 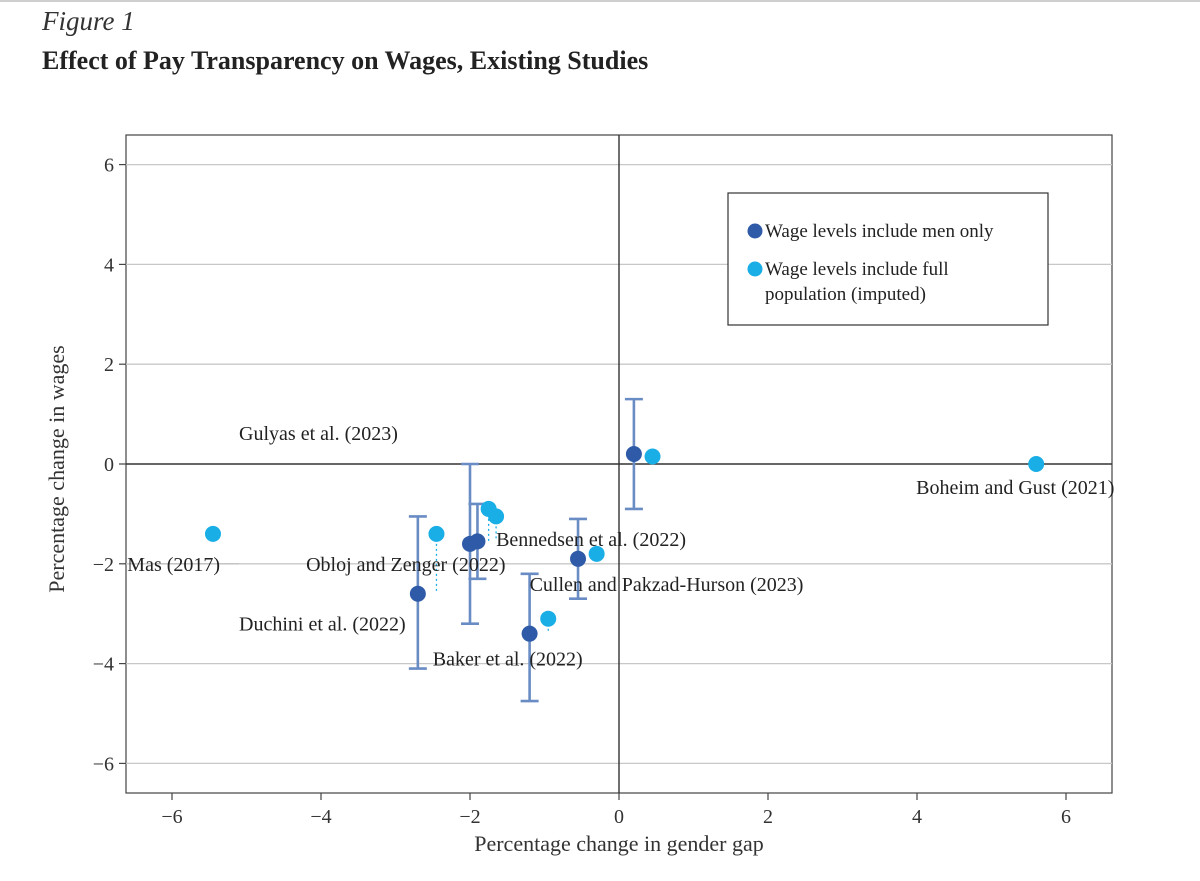 I want to click on point-label: Boheim and Gust (2021), so click(x=1015, y=488).